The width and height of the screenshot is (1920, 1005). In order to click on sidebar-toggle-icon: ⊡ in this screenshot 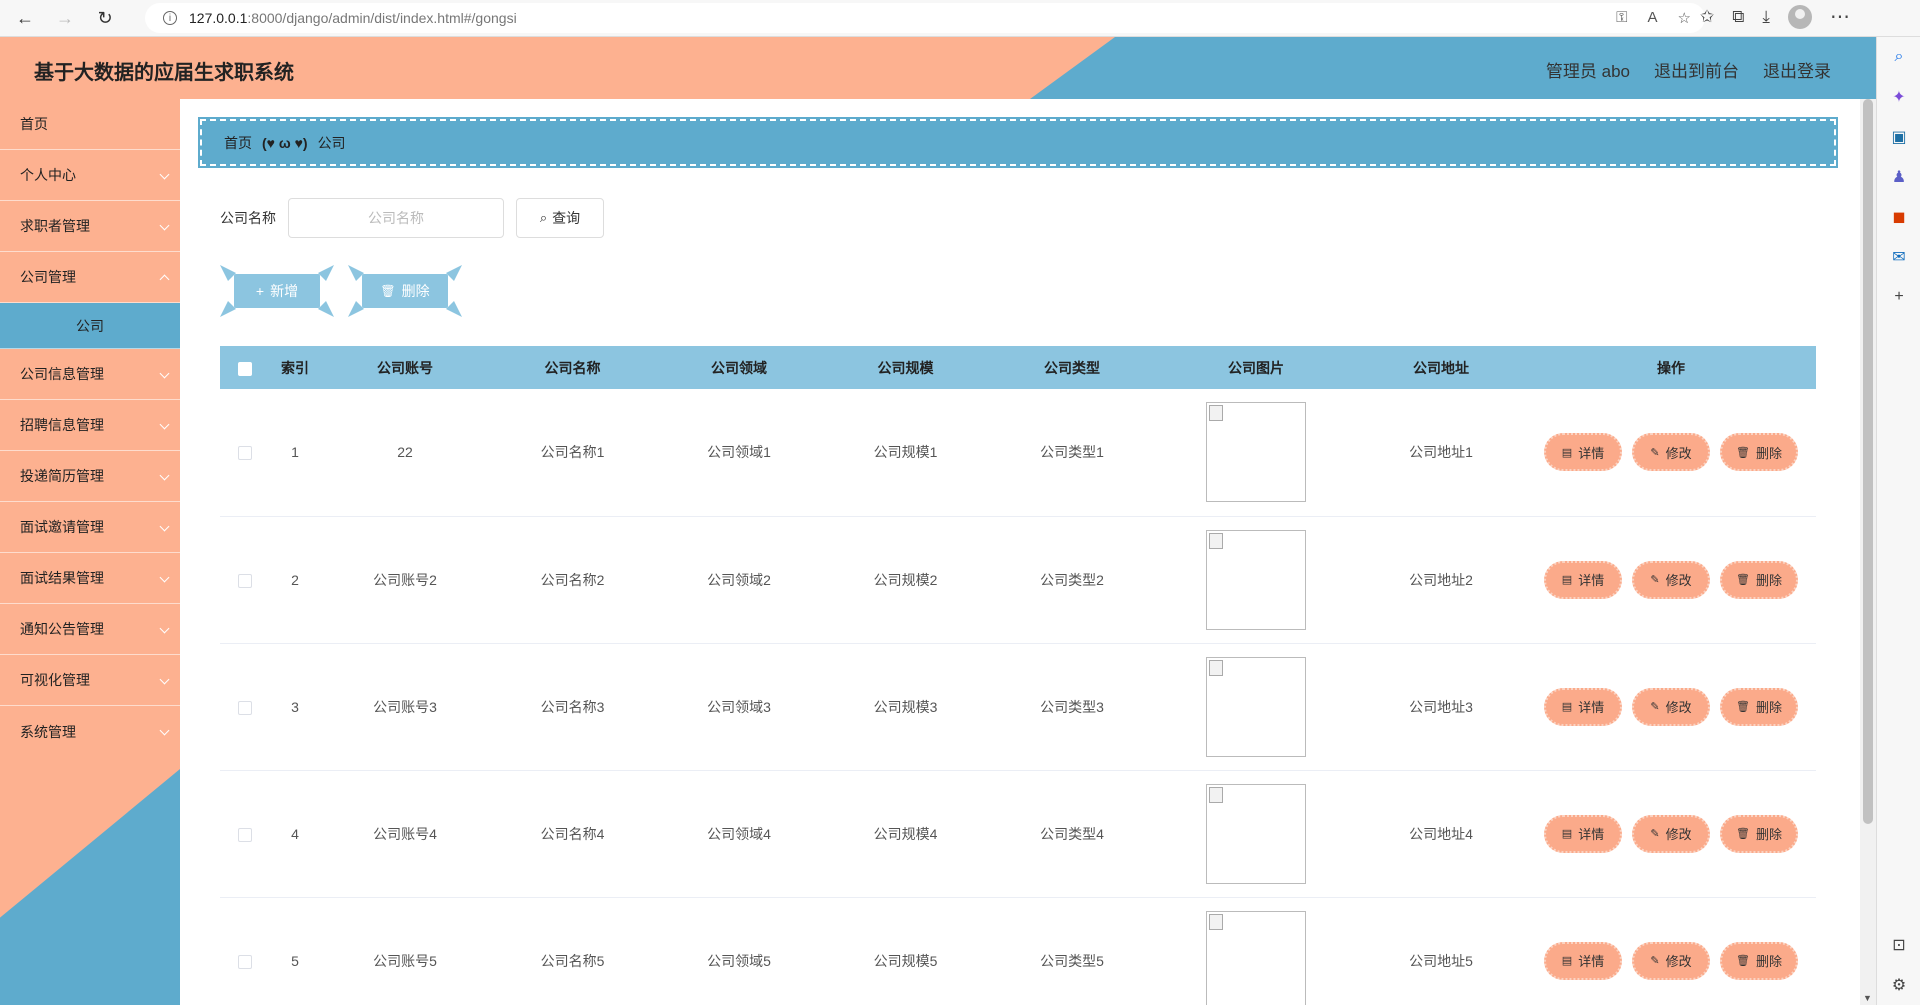, I will do `click(1899, 945)`.